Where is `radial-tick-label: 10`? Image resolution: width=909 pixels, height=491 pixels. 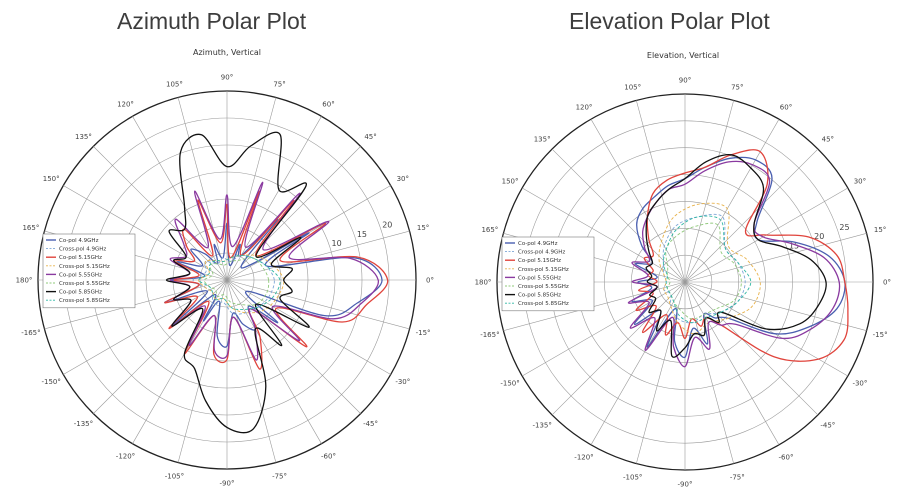
radial-tick-label: 10 is located at coordinates (336, 243).